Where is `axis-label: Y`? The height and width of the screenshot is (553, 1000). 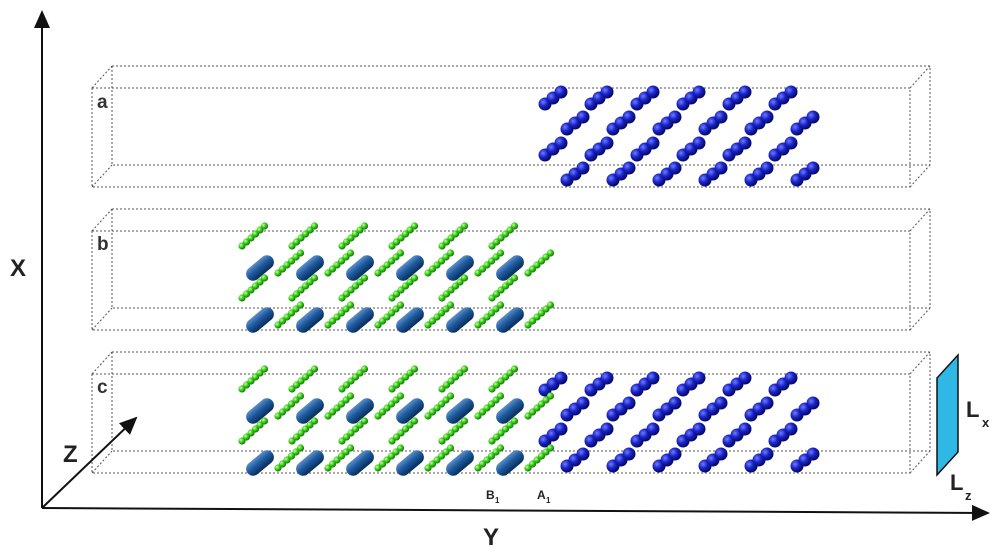
axis-label: Y is located at coordinates (491, 537).